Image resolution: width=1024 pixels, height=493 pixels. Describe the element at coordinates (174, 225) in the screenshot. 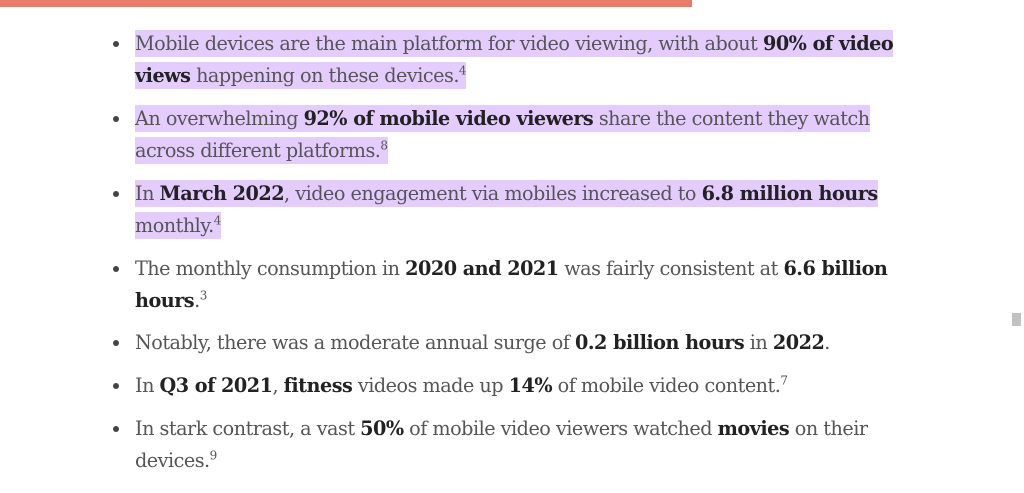

I see `text-segment: monthly.` at that location.